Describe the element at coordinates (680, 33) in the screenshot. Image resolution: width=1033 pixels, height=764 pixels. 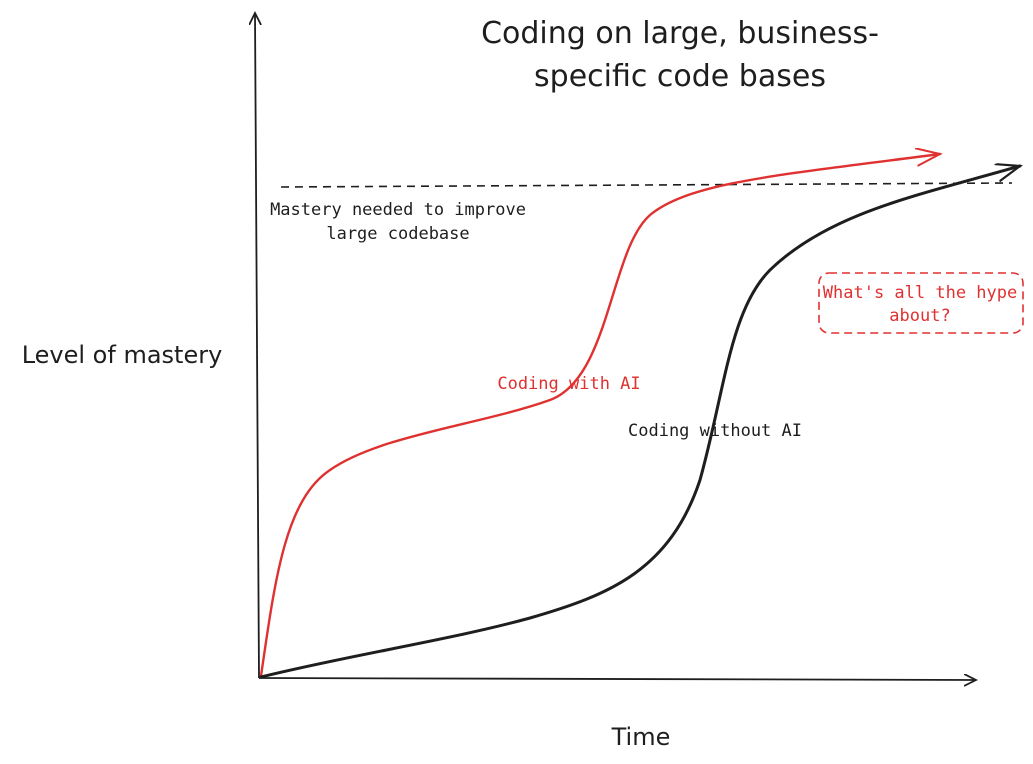
I see `chart-title-line-1: Coding on large, business-` at that location.